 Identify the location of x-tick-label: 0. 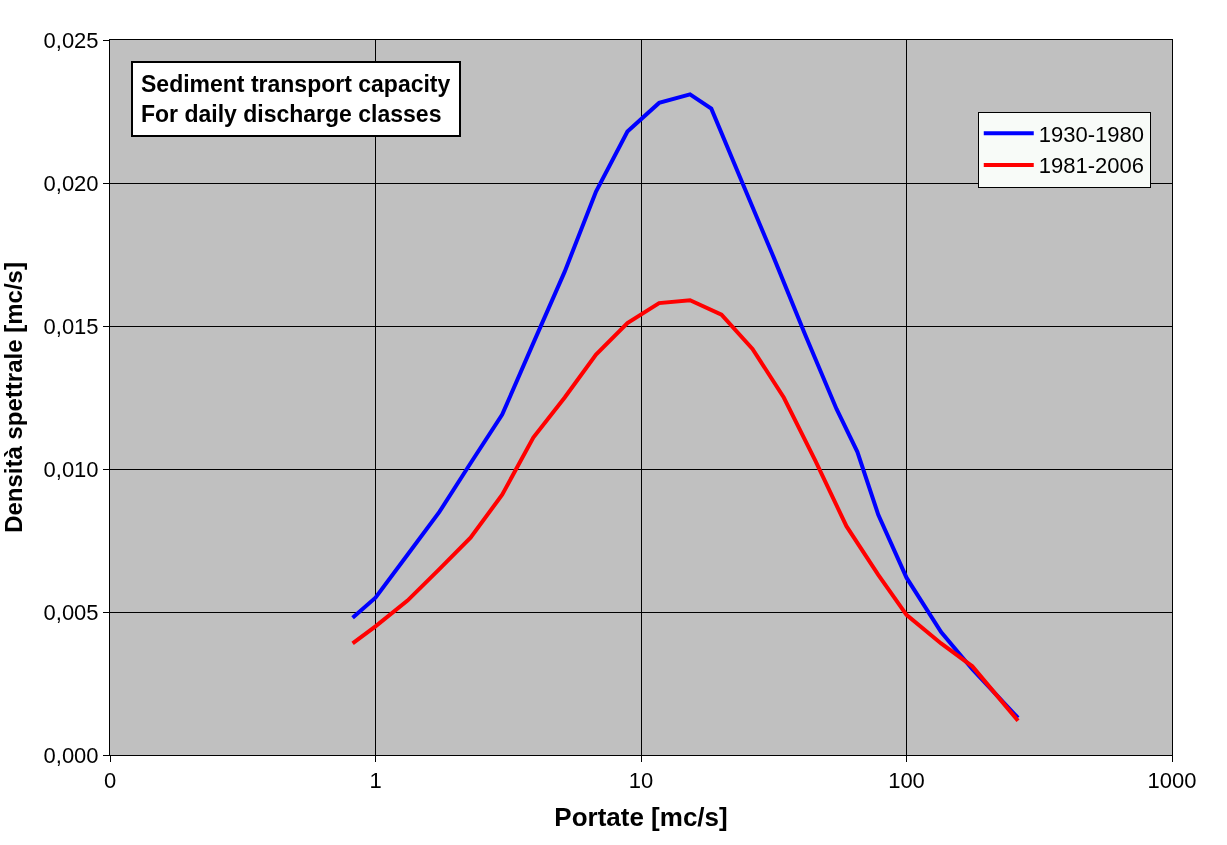
(110, 781).